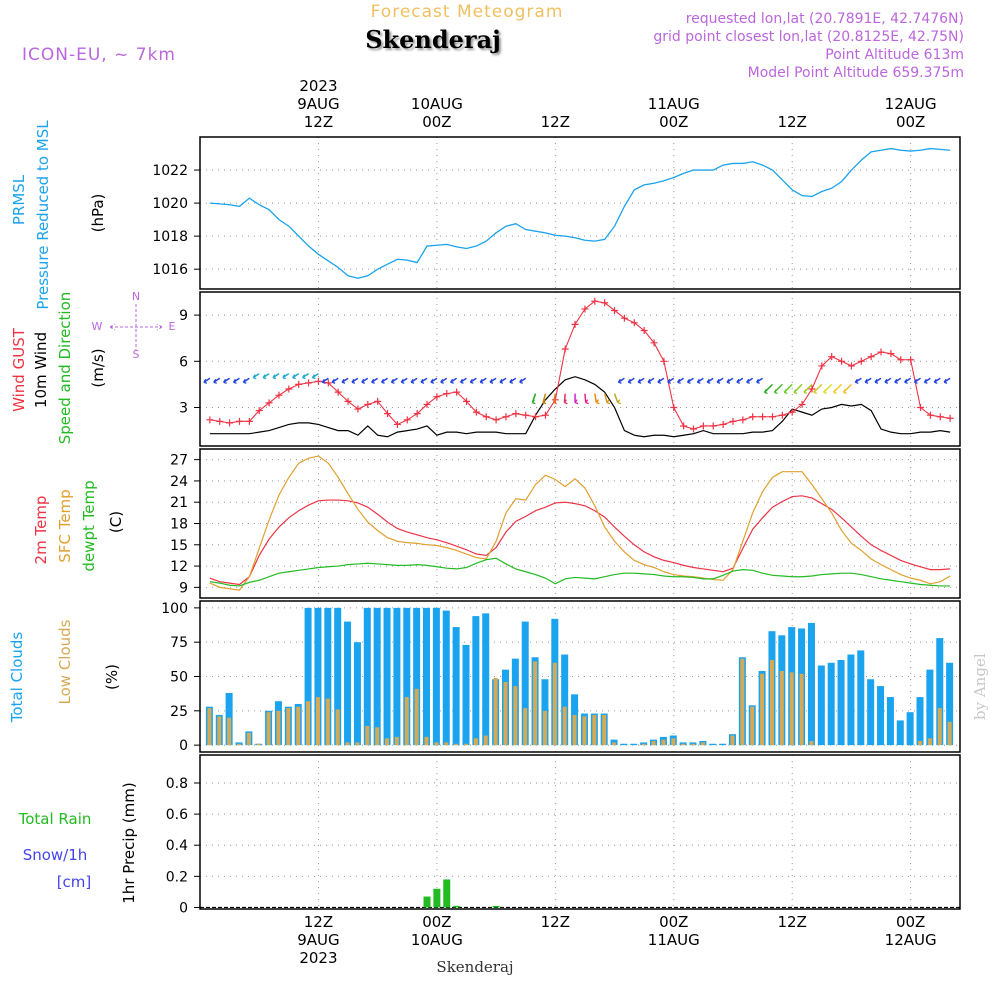 The image size is (1000, 1000). What do you see at coordinates (179, 678) in the screenshot?
I see `clouds-ytick-label: 50` at bounding box center [179, 678].